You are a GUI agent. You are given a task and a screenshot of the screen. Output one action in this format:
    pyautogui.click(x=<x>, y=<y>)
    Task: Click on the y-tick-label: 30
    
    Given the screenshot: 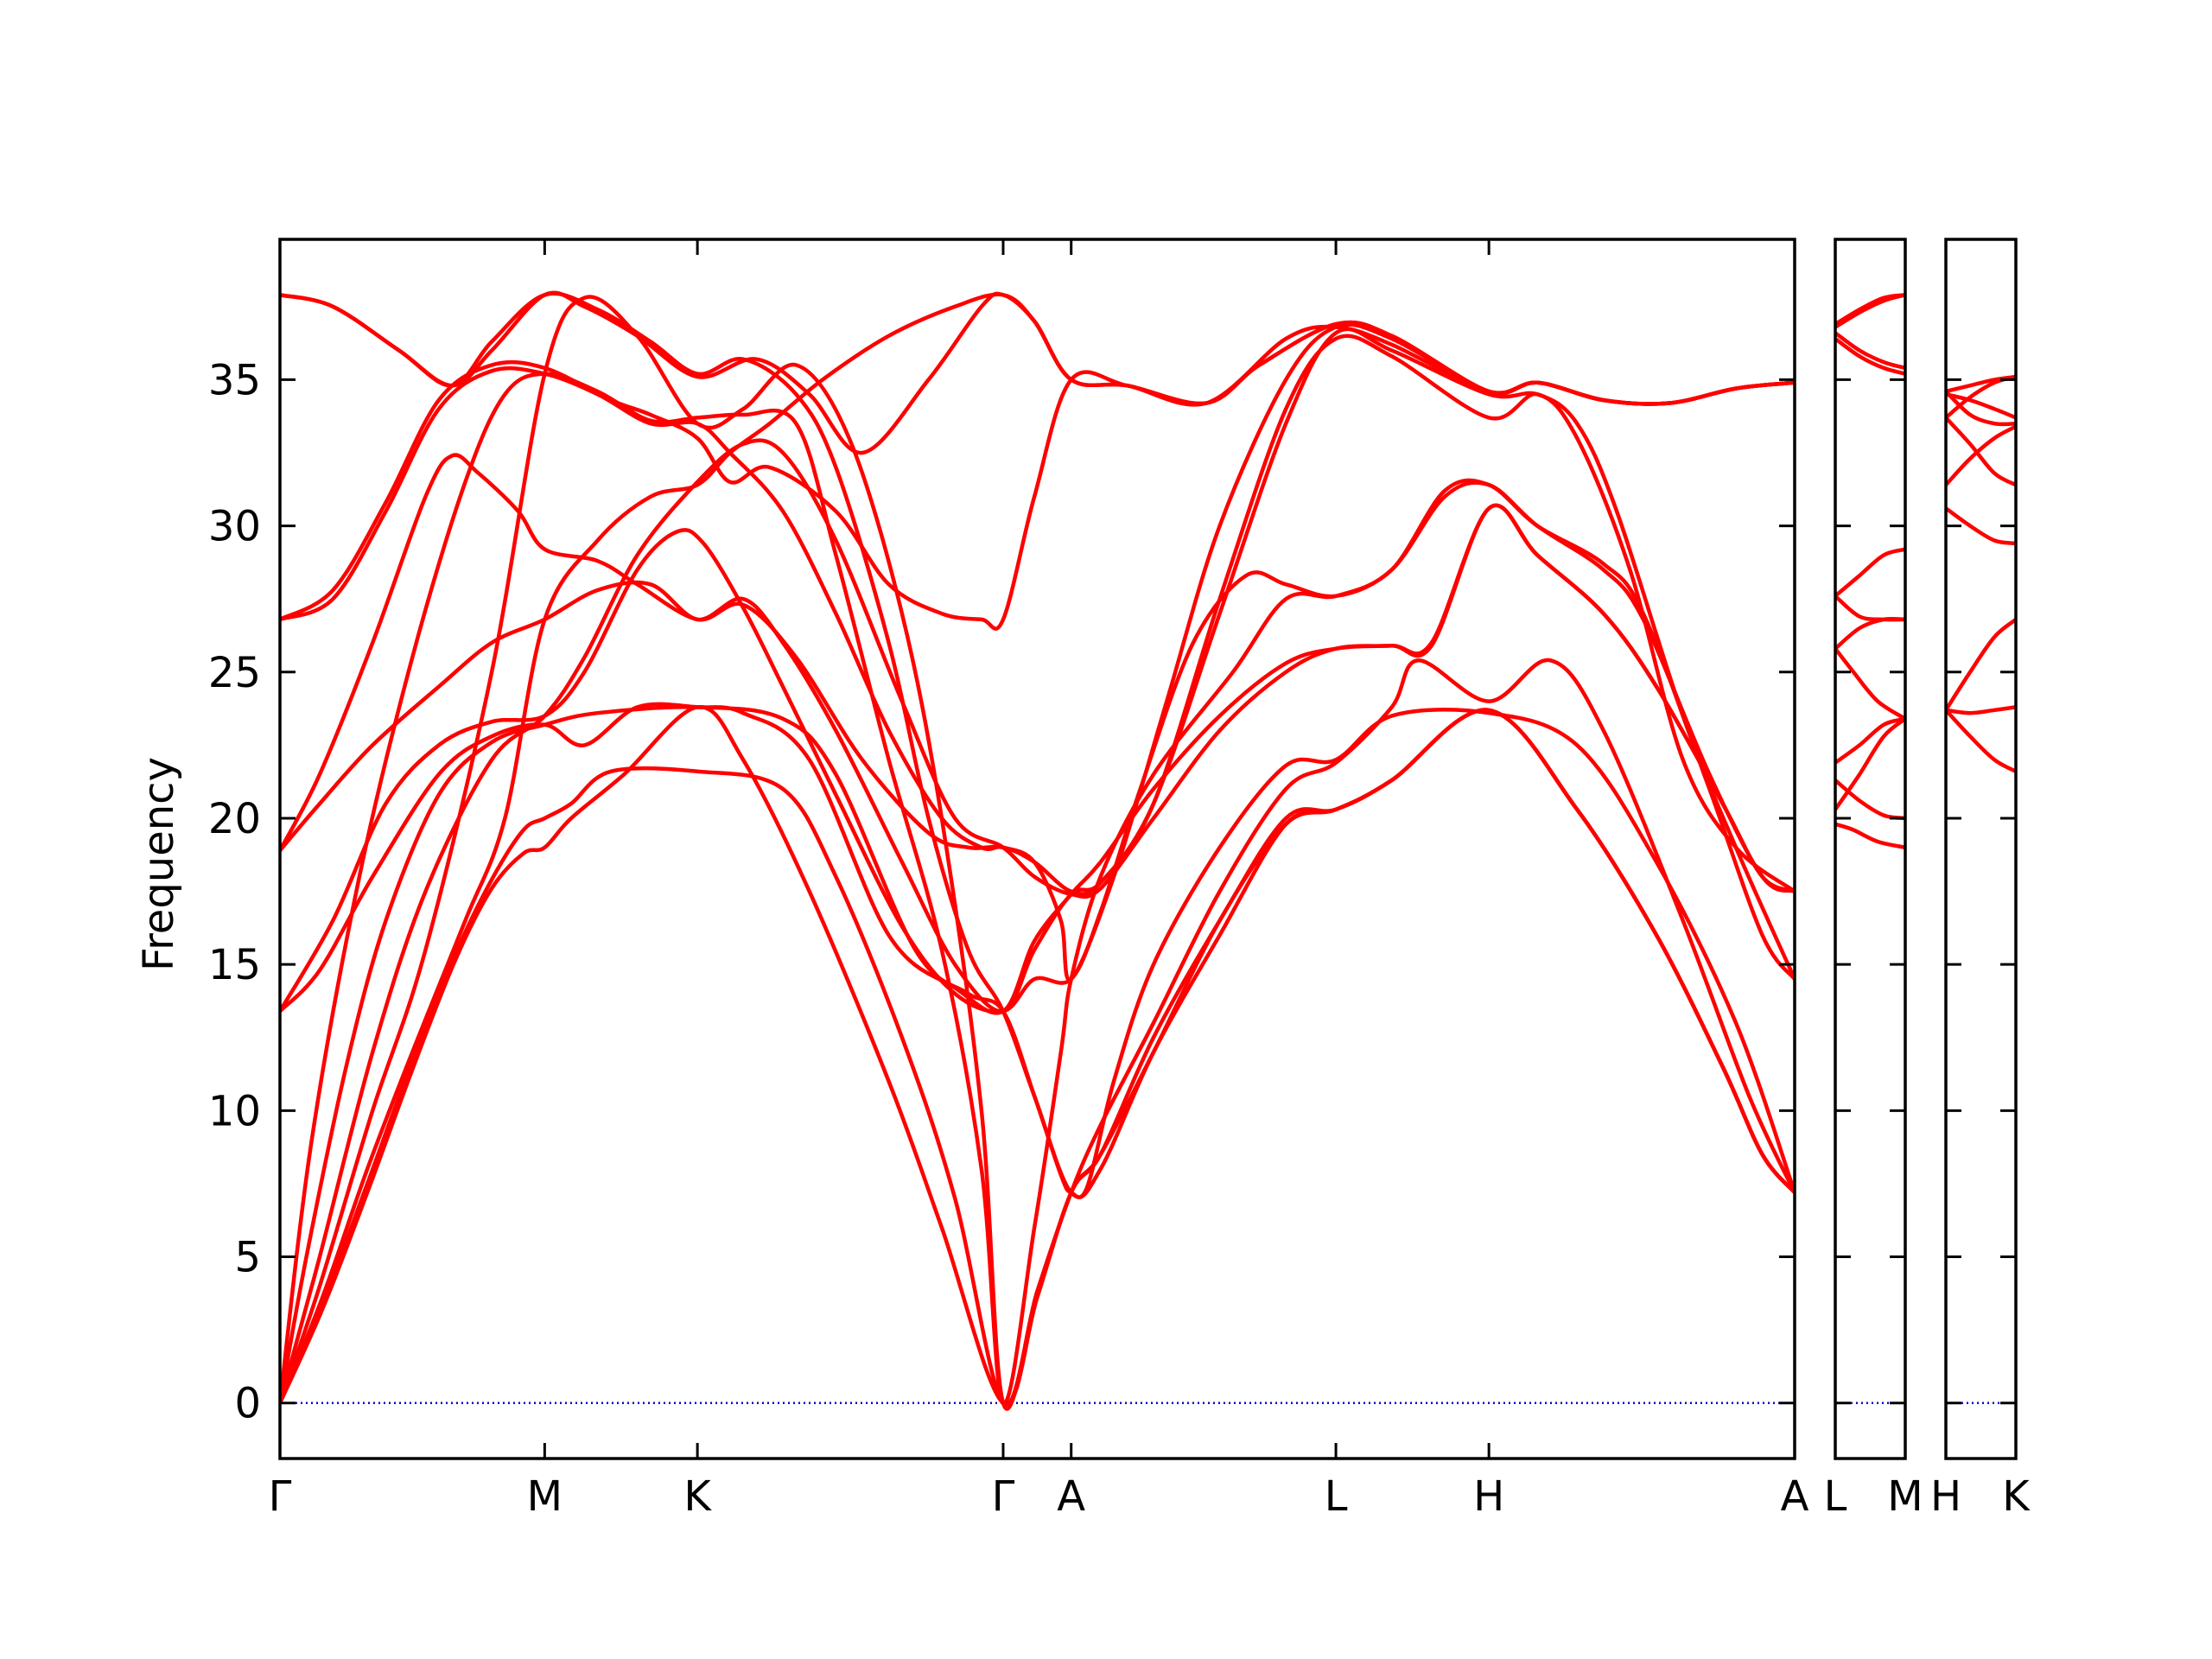 What is the action you would take?
    pyautogui.click(x=234, y=527)
    